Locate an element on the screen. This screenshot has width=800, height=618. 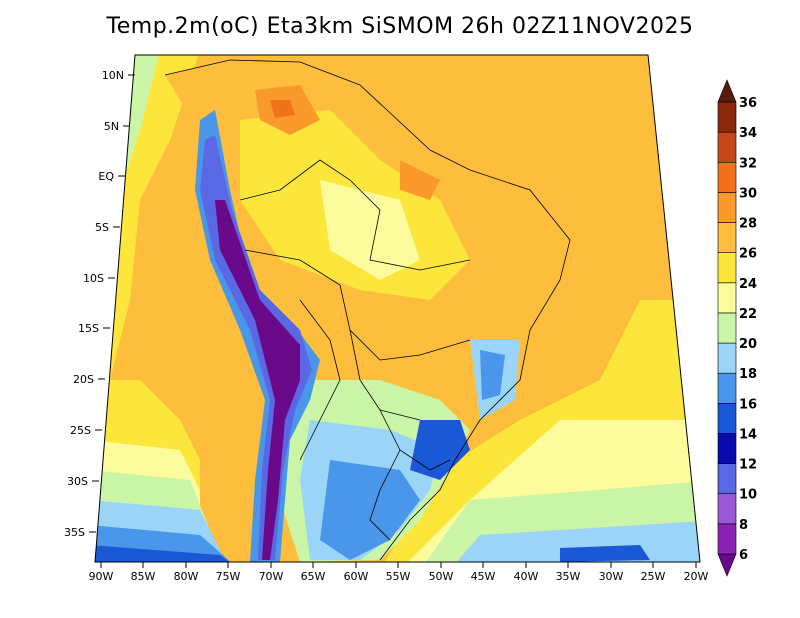
svg-text: 45W is located at coordinates (483, 576).